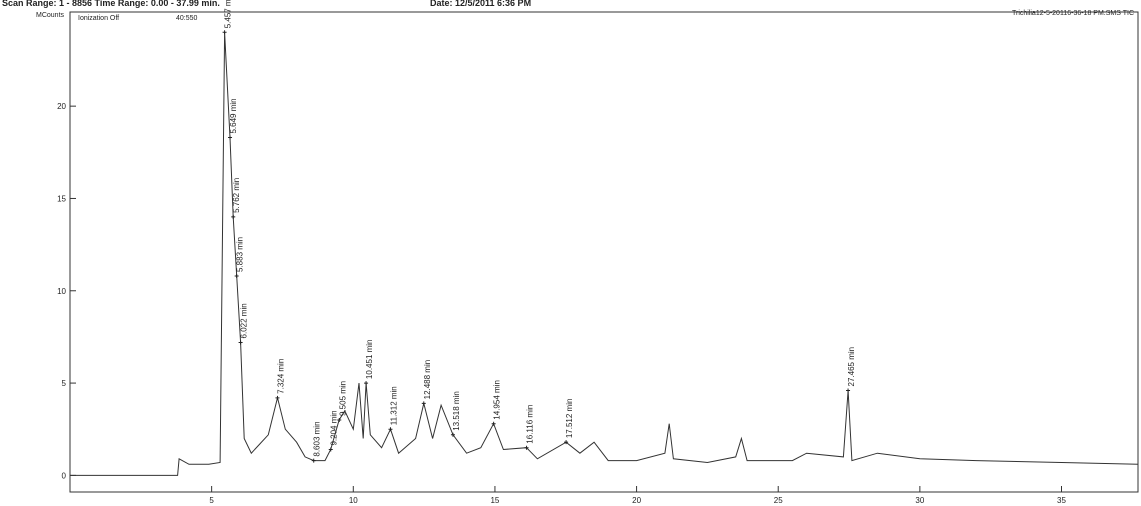 Image resolution: width=1141 pixels, height=506 pixels. What do you see at coordinates (1061, 500) in the screenshot?
I see `x-tick-label: 35` at bounding box center [1061, 500].